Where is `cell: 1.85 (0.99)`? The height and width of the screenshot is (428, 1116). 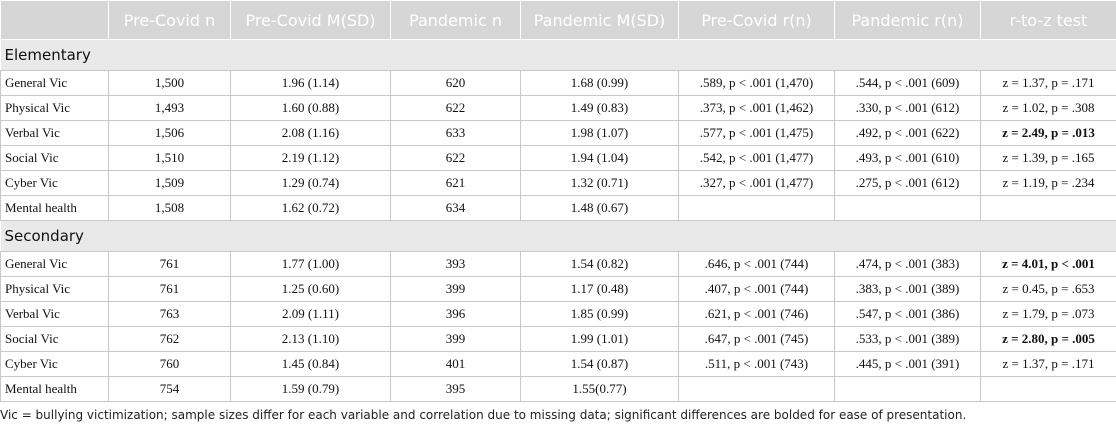
cell: 1.85 (0.99) is located at coordinates (599, 314).